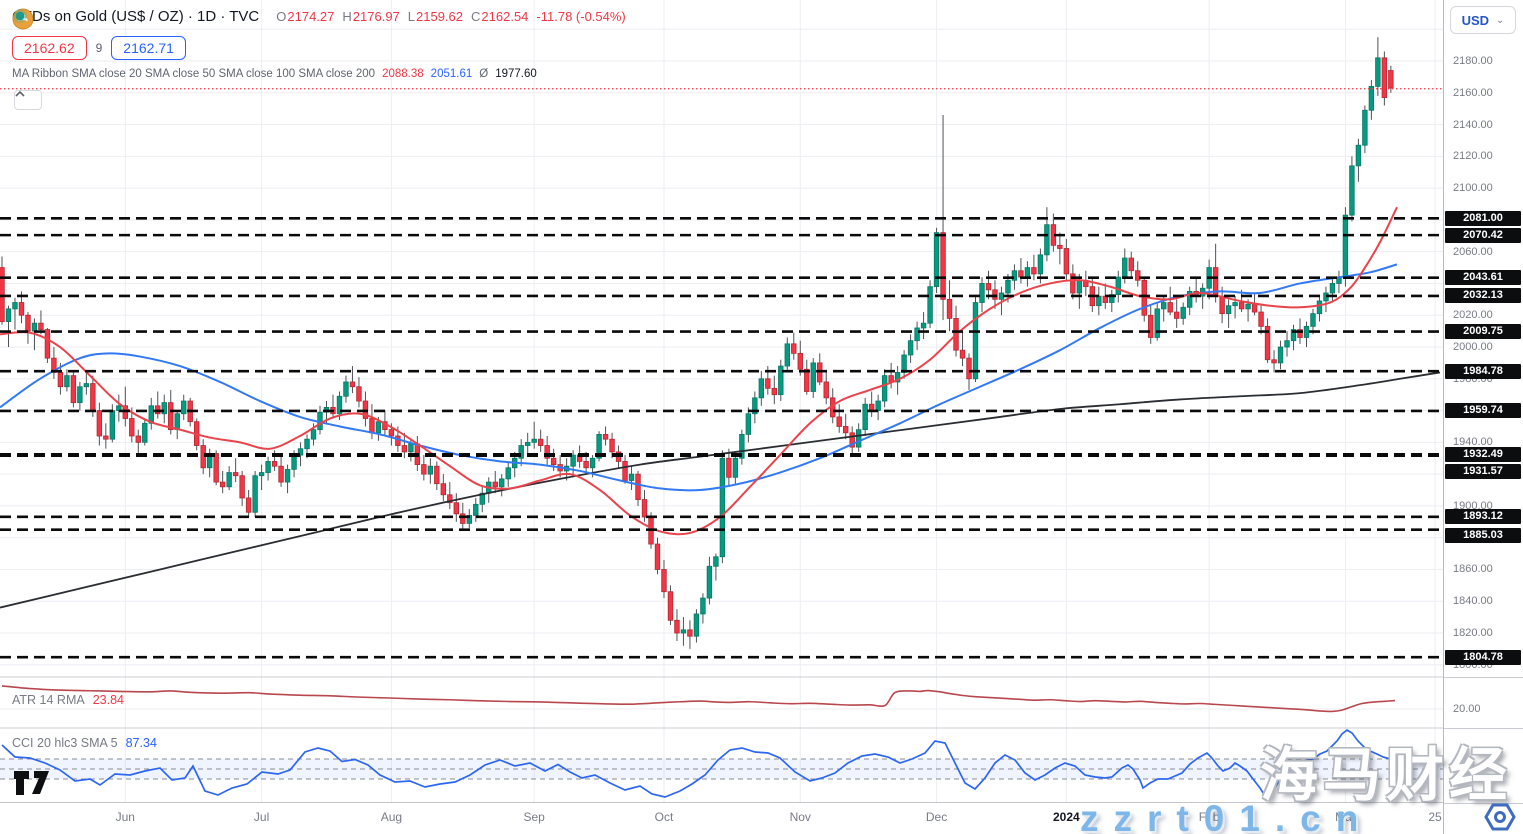  Describe the element at coordinates (1483, 472) in the screenshot. I see `price-level-badge: 1931.57` at that location.